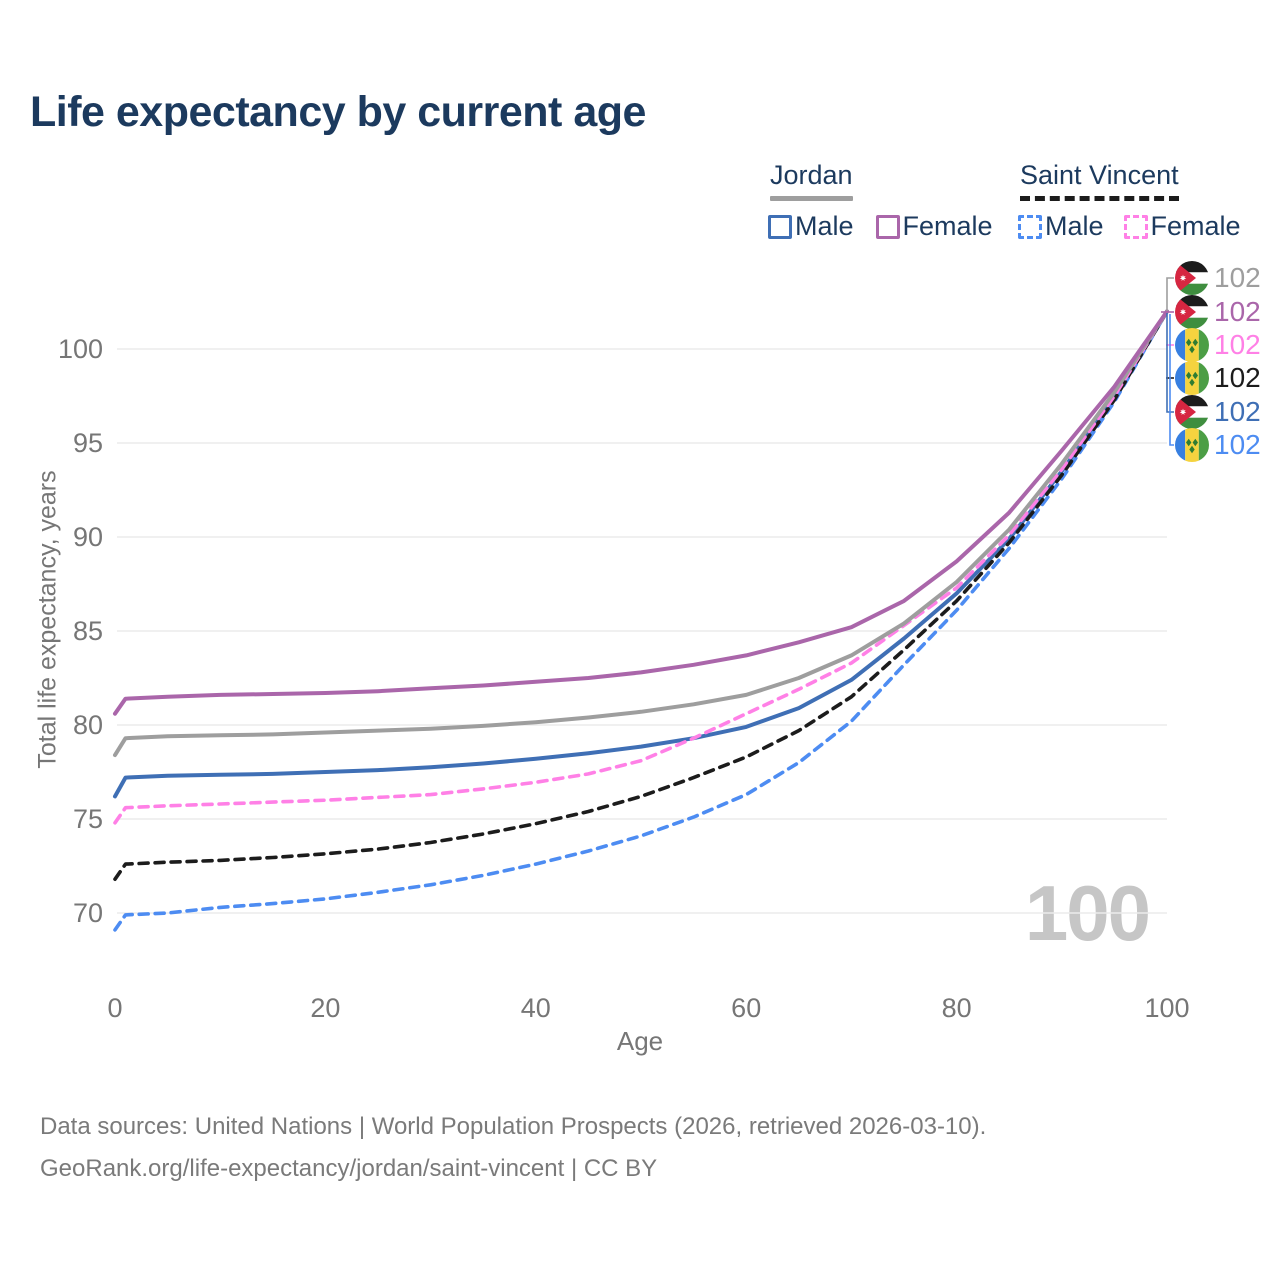 The height and width of the screenshot is (1280, 1280). What do you see at coordinates (88, 537) in the screenshot?
I see `y-tick-90: 90` at bounding box center [88, 537].